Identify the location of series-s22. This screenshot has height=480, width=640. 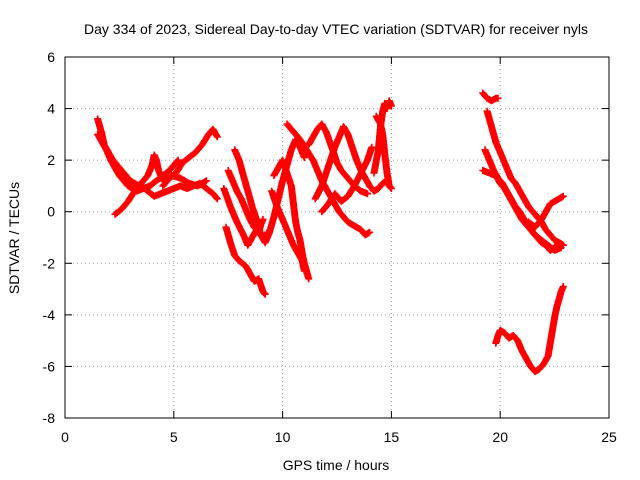
(546, 211).